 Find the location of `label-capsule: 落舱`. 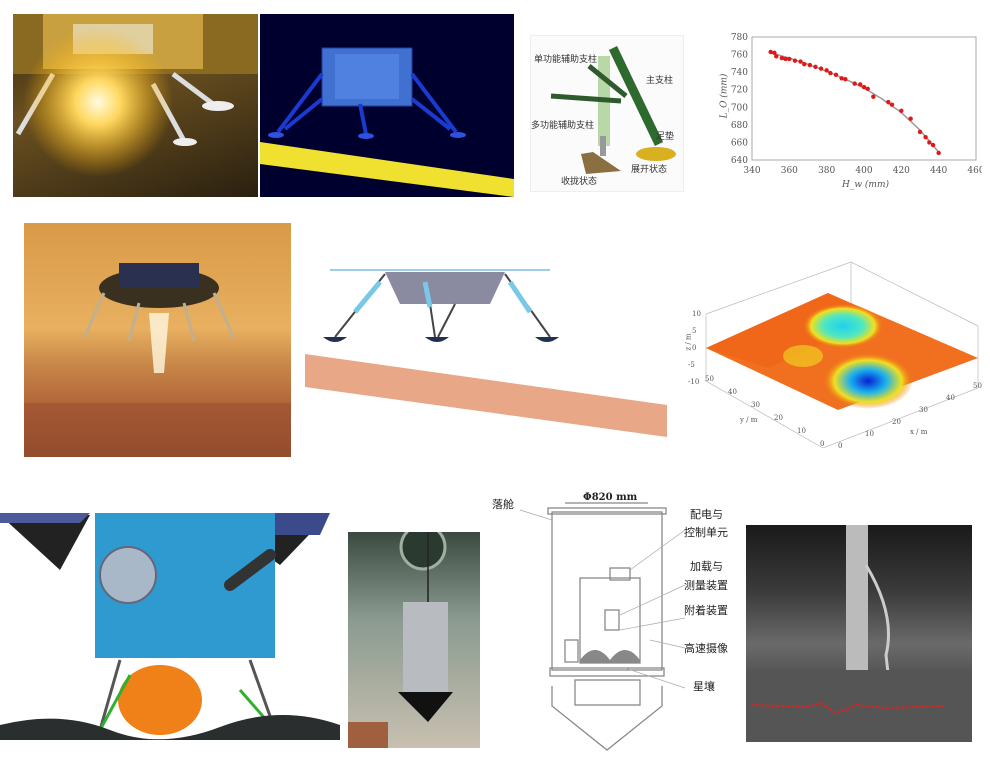

label-capsule: 落舱 is located at coordinates (503, 504).